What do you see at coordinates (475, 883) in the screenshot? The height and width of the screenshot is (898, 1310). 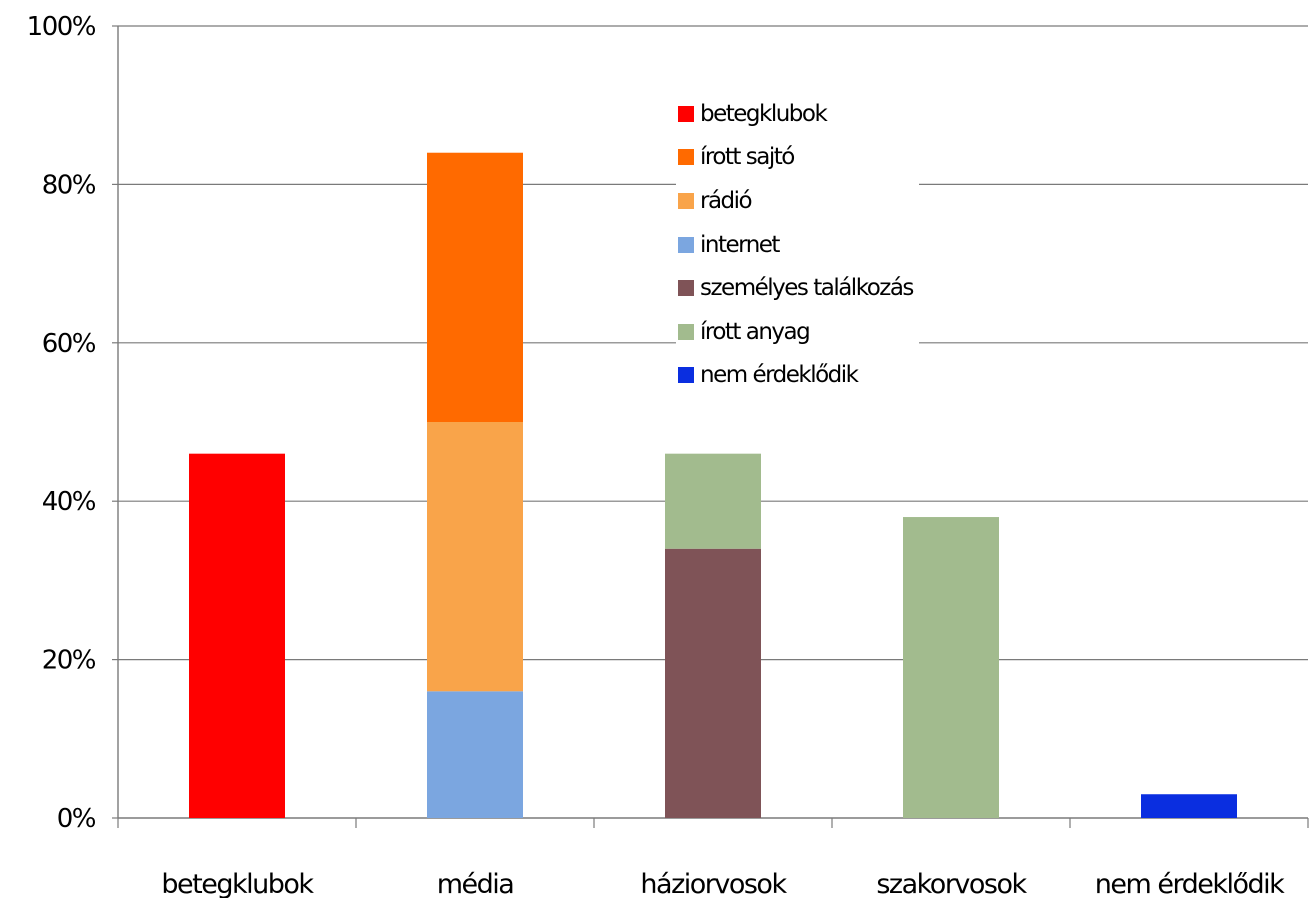 I see `x-category-label: média` at bounding box center [475, 883].